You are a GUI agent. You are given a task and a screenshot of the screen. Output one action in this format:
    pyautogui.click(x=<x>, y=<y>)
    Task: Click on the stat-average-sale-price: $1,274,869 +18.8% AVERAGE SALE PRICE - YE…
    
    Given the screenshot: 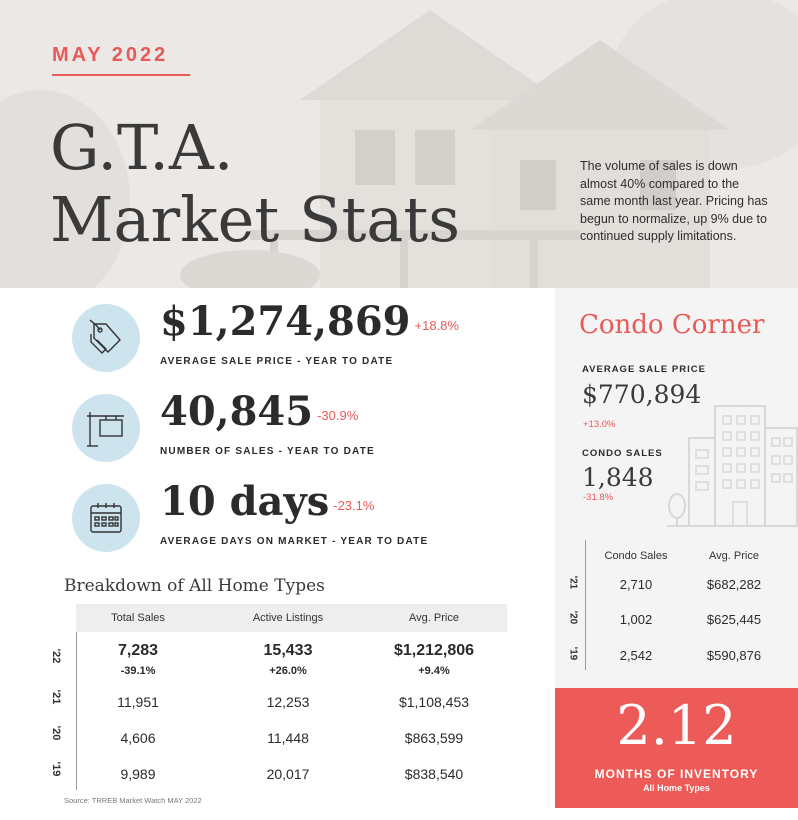 What is the action you would take?
    pyautogui.click(x=307, y=336)
    